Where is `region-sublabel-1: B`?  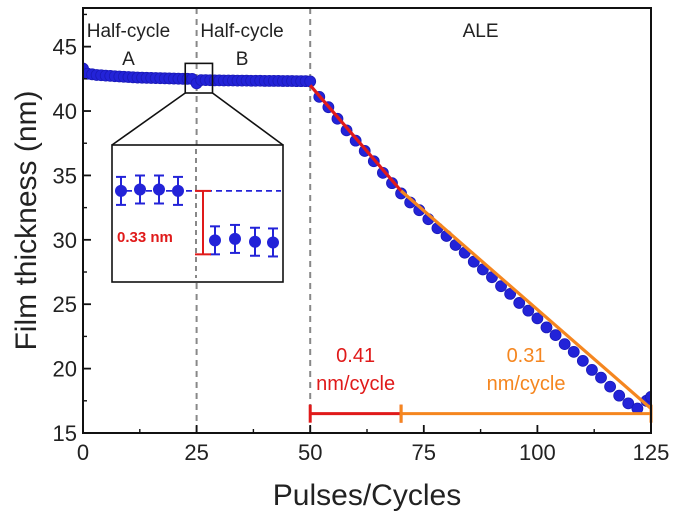 region-sublabel-1: B is located at coordinates (242, 59).